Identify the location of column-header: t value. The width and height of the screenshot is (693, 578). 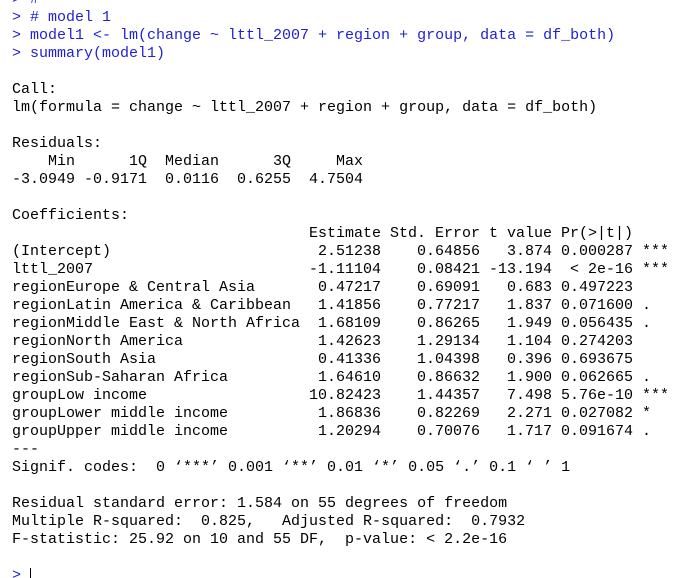
(521, 233).